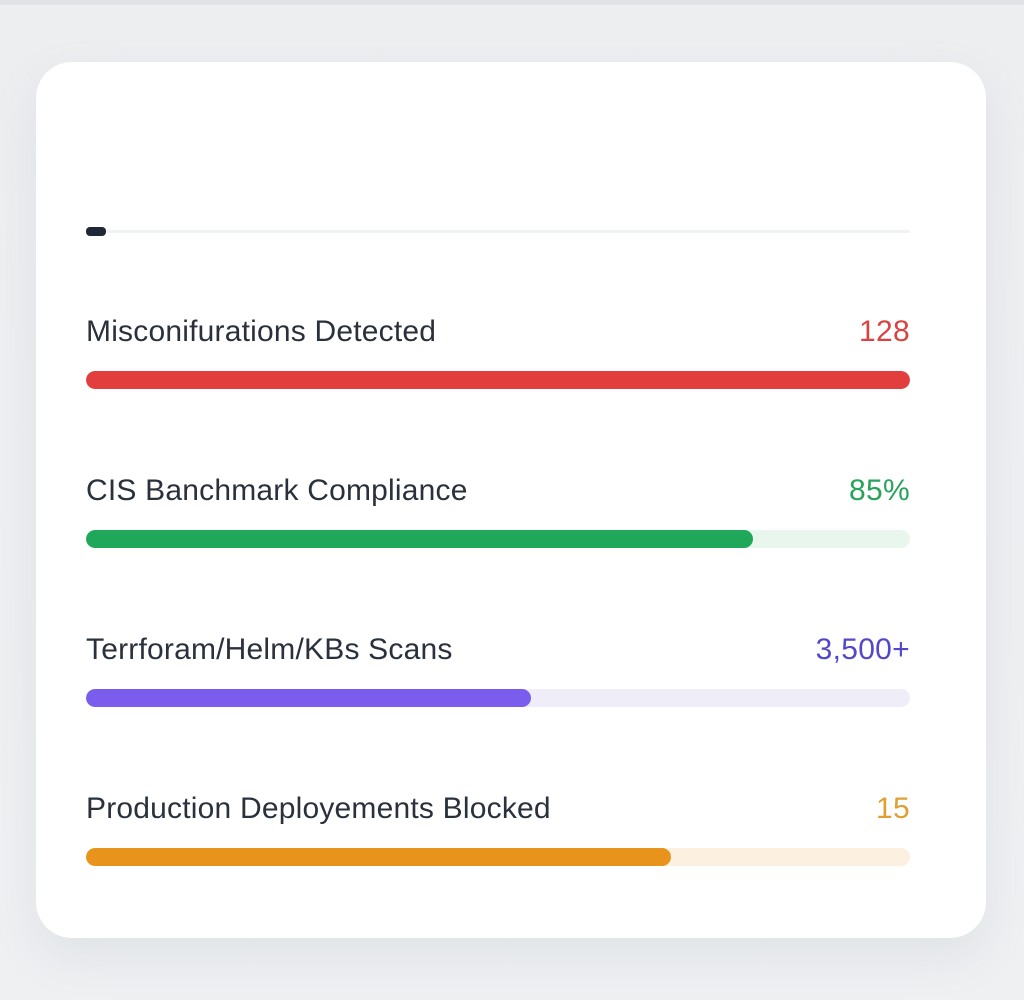 The image size is (1024, 1000). I want to click on metric-head: Production Deployements Blocked 15, so click(498, 812).